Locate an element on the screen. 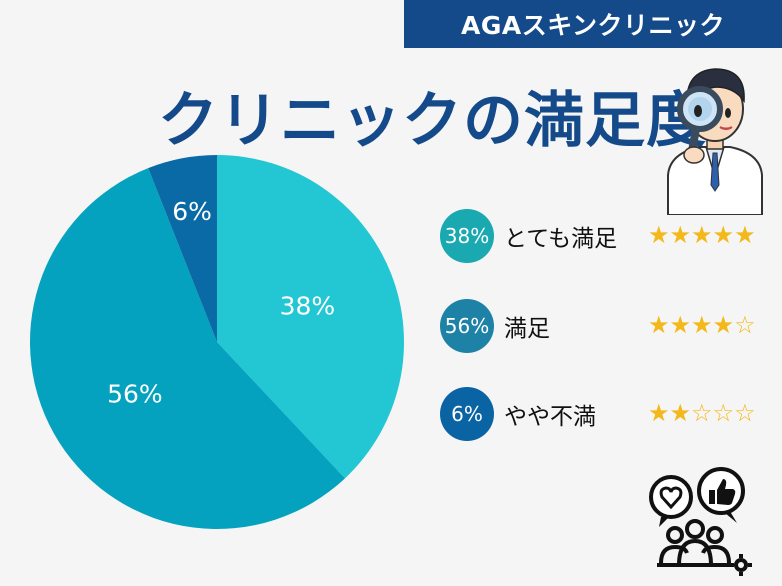 This screenshot has height=586, width=782. pie-label-0: 38% is located at coordinates (308, 306).